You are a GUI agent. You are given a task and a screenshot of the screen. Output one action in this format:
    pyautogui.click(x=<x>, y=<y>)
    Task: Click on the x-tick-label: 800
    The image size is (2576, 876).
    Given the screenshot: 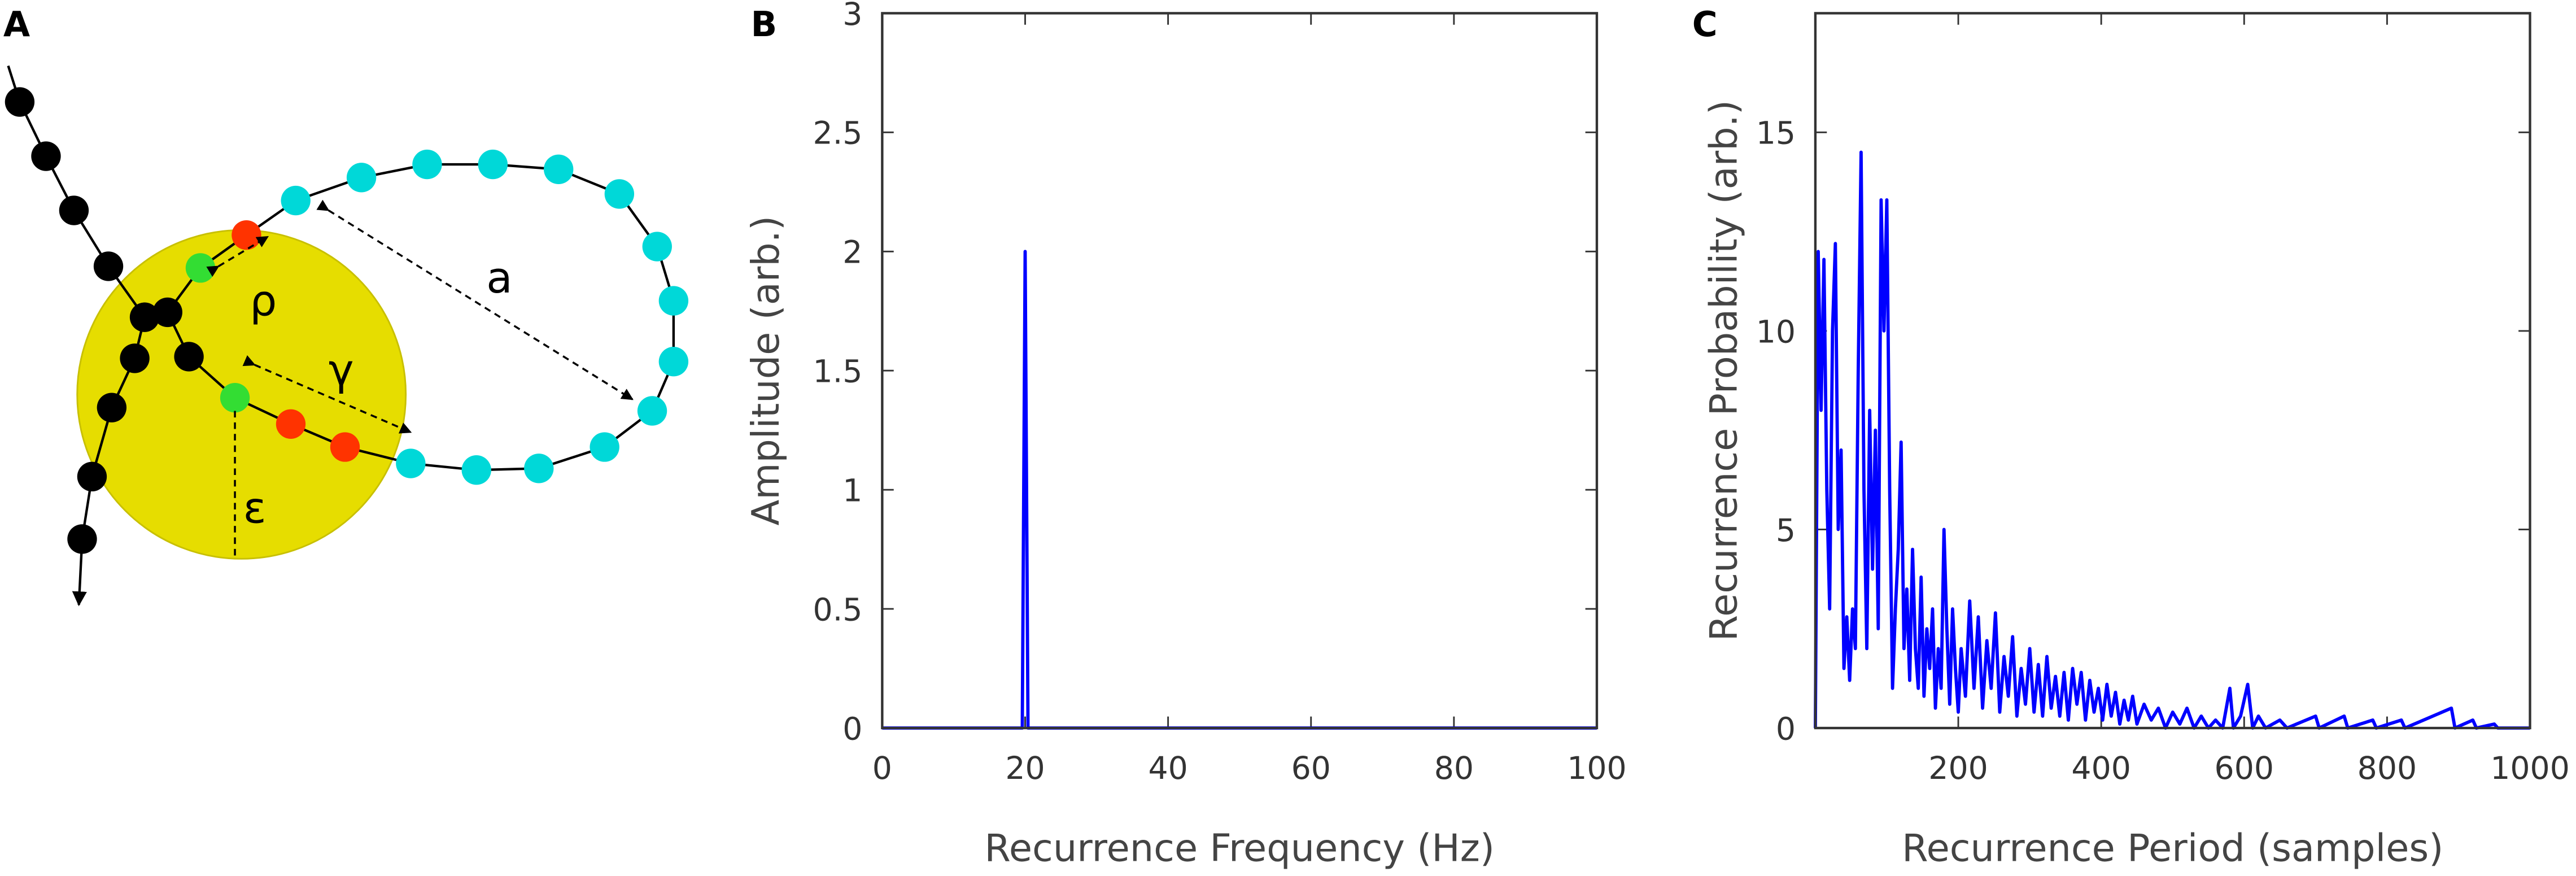 What is the action you would take?
    pyautogui.click(x=2387, y=769)
    